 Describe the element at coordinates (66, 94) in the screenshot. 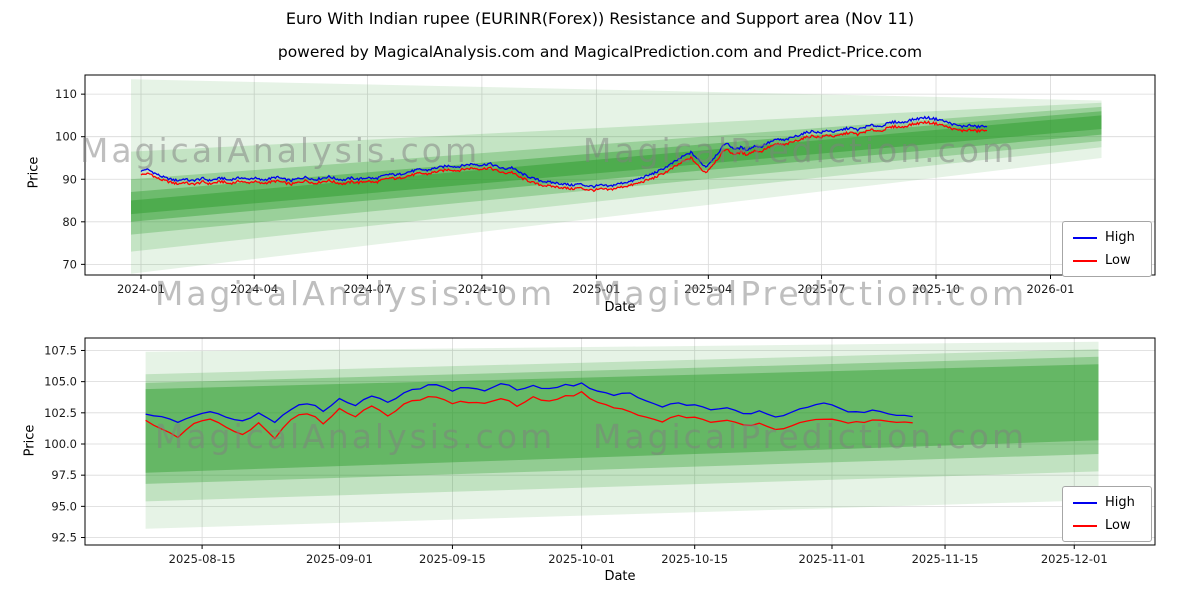

I see `svg-text: 110` at that location.